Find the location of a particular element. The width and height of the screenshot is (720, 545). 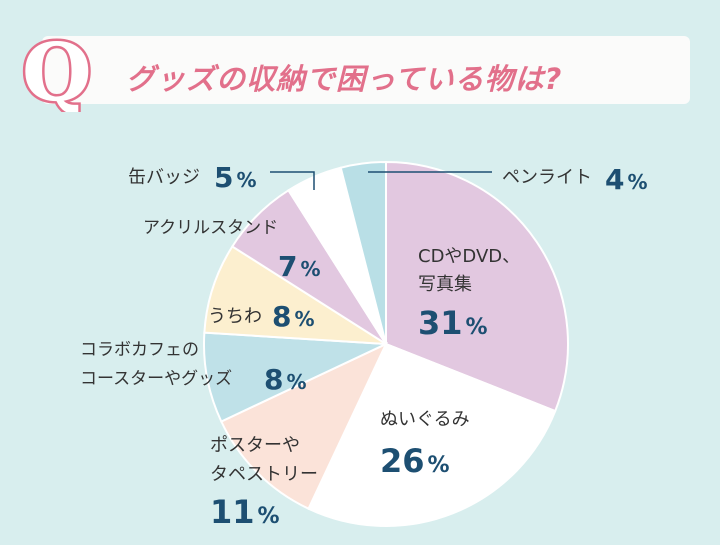

label-penlight: ペンライト 4% is located at coordinates (575, 179).